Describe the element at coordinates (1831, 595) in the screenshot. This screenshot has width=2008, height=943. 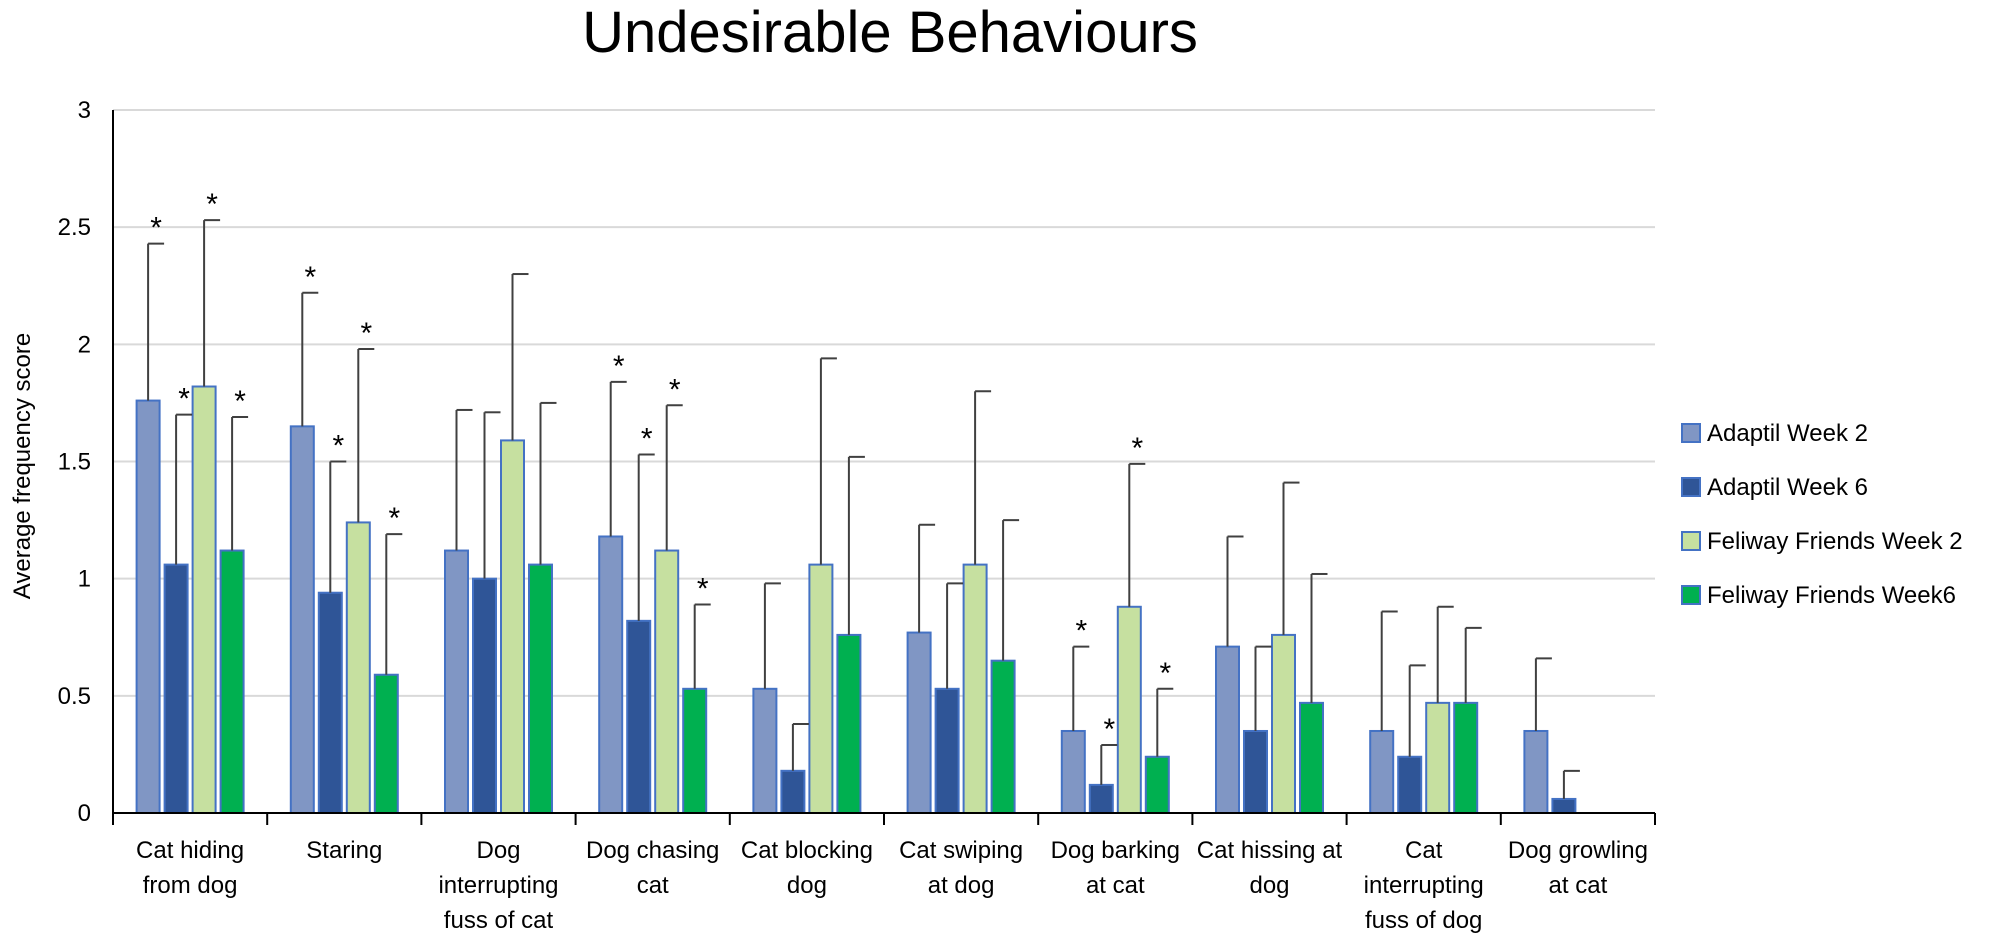
I see `legend-label: Feliway Friends Week6` at that location.